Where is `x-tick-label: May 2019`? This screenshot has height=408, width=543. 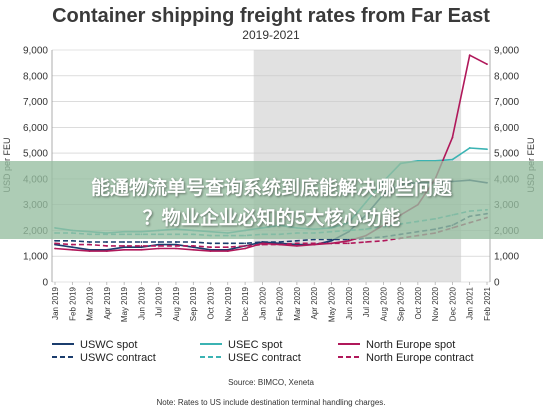
x-tick-label: May 2019 is located at coordinates (124, 304).